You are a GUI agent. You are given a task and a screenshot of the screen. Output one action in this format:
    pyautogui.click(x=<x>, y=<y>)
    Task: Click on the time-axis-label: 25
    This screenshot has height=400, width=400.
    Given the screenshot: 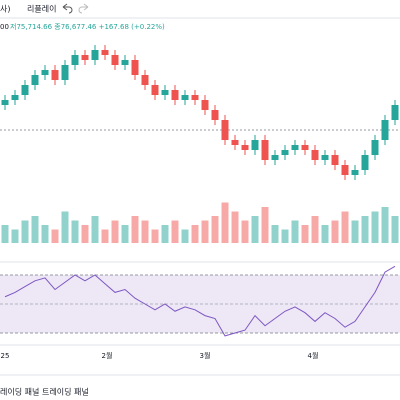 What is the action you would take?
    pyautogui.click(x=5, y=356)
    